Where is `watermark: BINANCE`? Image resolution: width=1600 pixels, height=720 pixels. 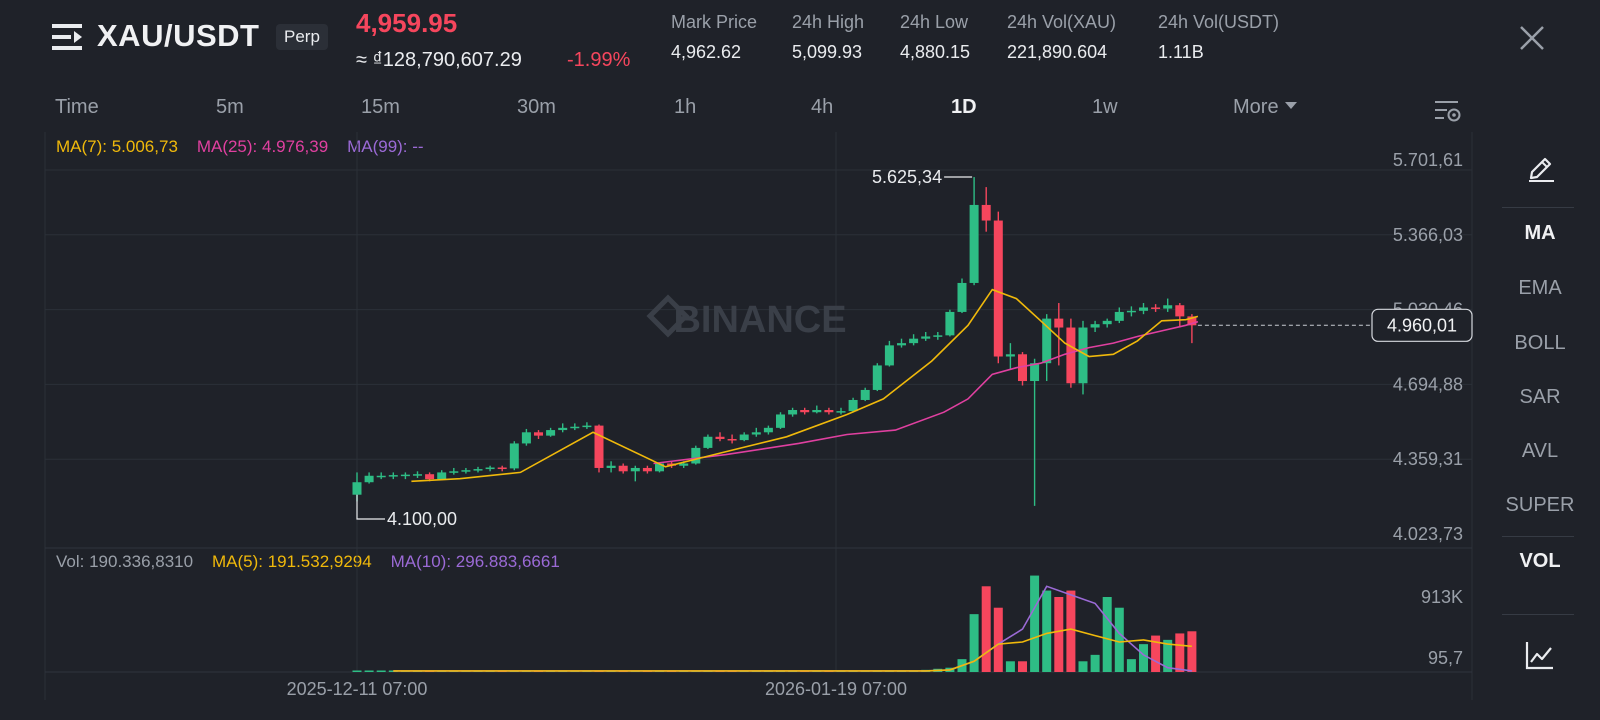
watermark: BINANCE is located at coordinates (759, 320).